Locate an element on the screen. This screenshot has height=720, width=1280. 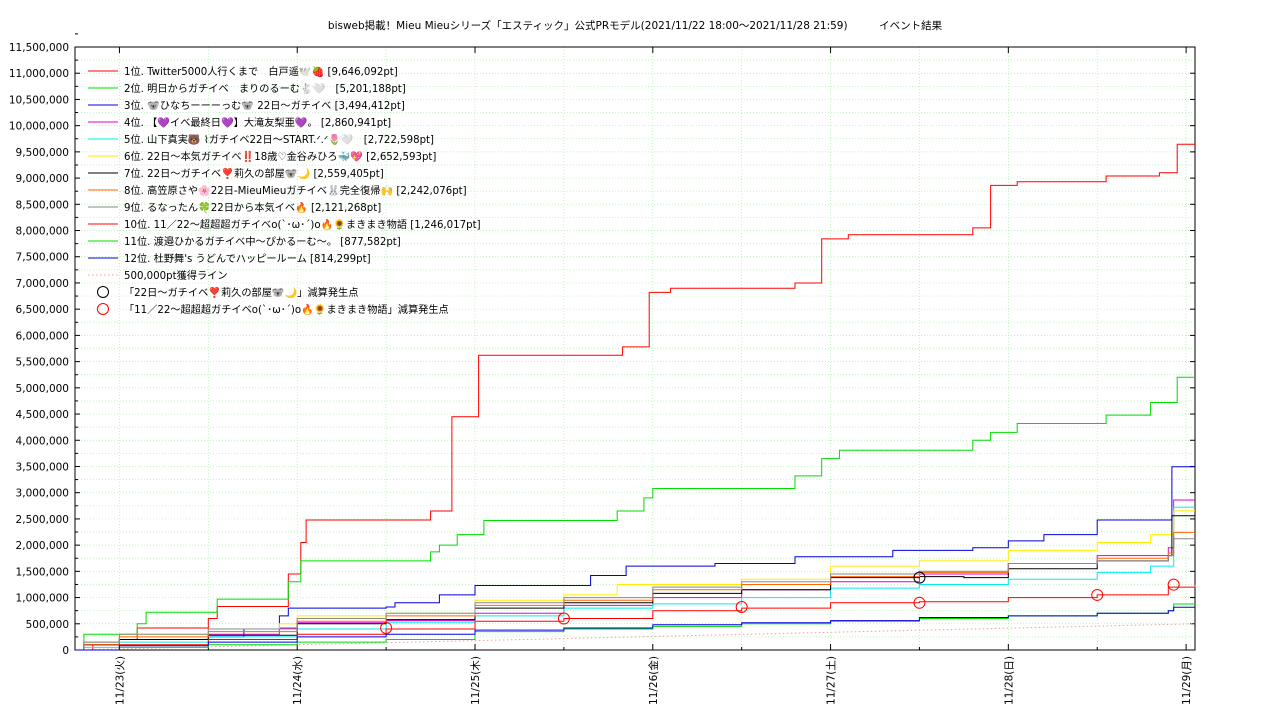
y-tick-label: 6,500,000 is located at coordinates (42, 310).